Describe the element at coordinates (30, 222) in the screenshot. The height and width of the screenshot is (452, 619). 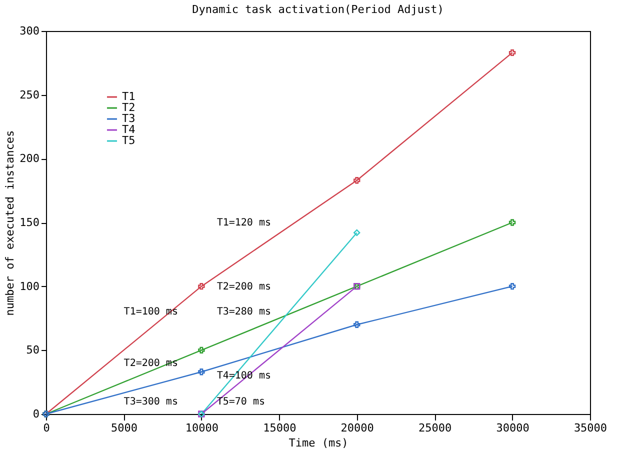
I see `y-tick-label: 150` at that location.